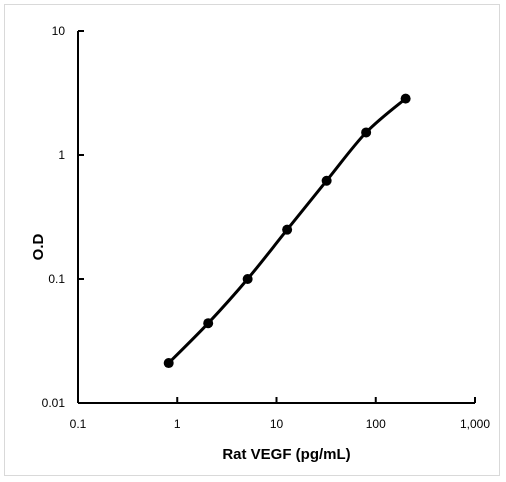  Describe the element at coordinates (280, 414) in the screenshot. I see `x-ticks: 0.1 1 10 100 1,000` at that location.